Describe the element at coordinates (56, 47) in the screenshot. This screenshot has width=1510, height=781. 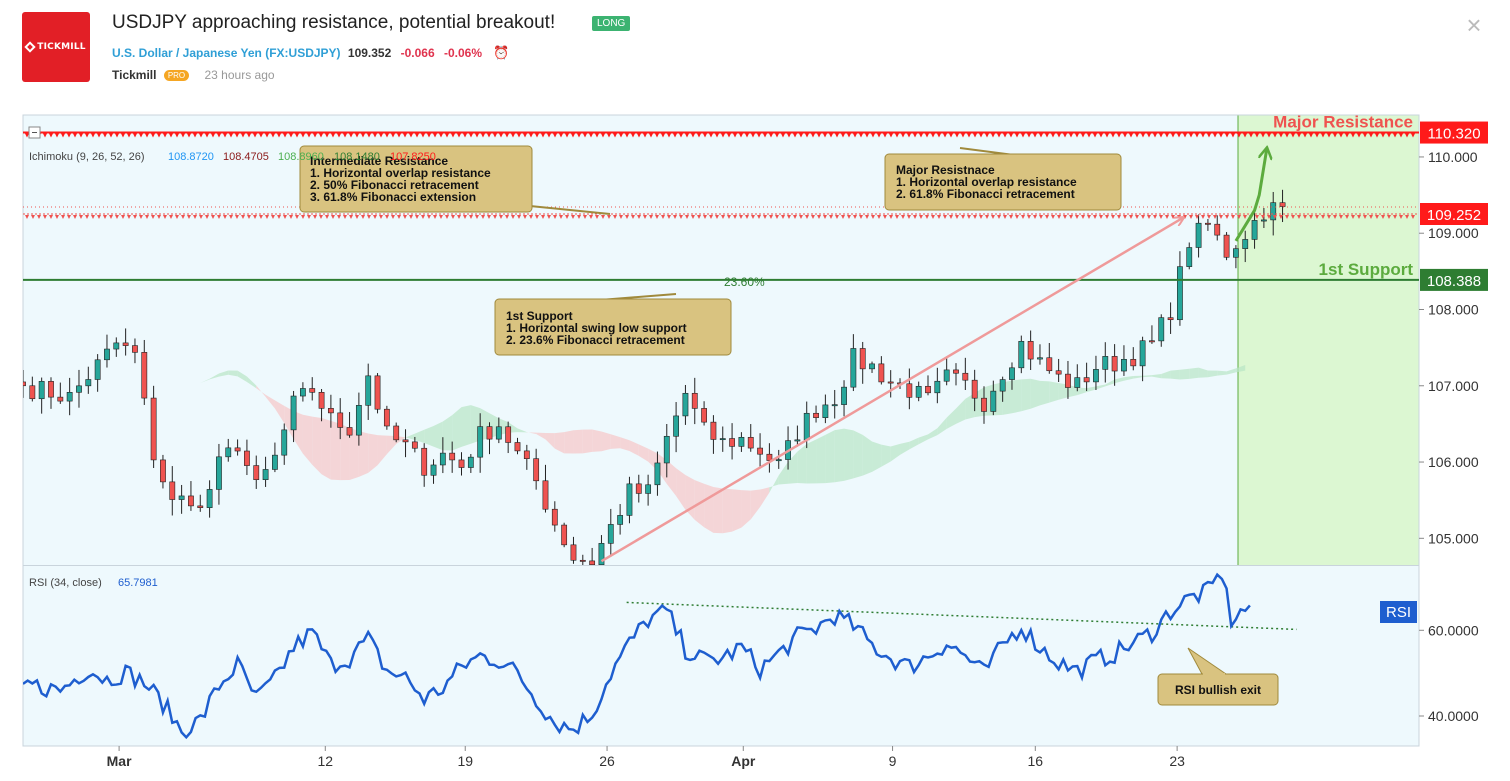
I see `tickmill-logo: TICKMILL` at that location.